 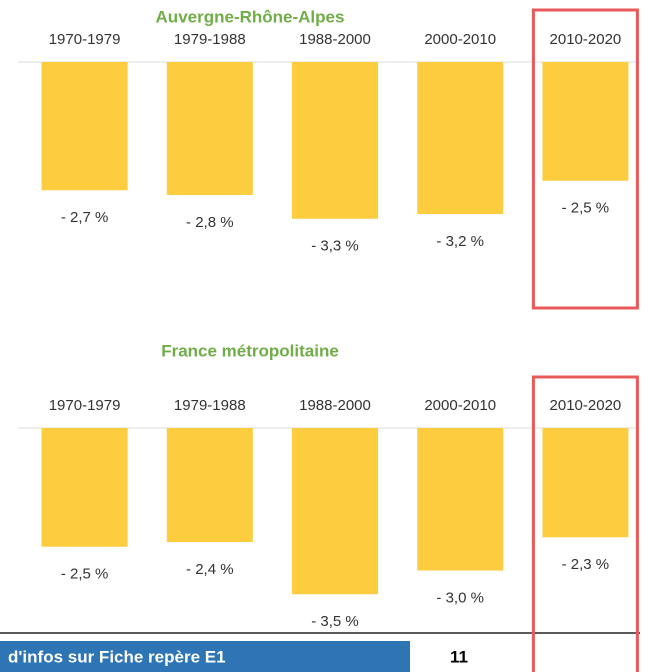 I want to click on chart-title: Auvergne-Rhône-Alpes, so click(x=250, y=16).